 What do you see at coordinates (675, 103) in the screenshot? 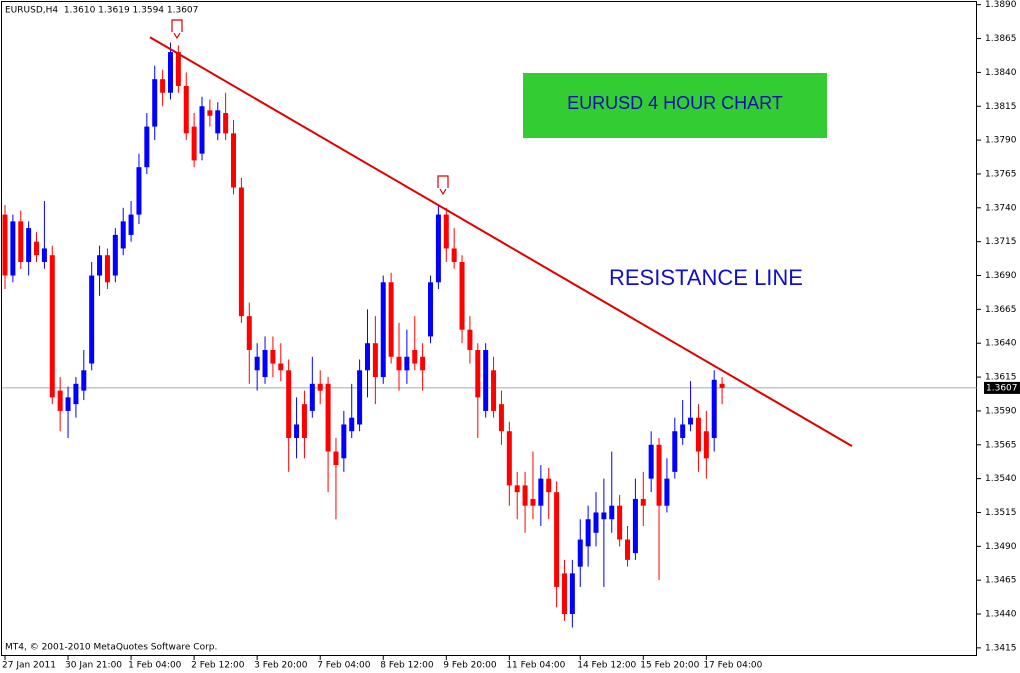
I see `chart-title: EURUSD 4 HOUR CHART` at bounding box center [675, 103].